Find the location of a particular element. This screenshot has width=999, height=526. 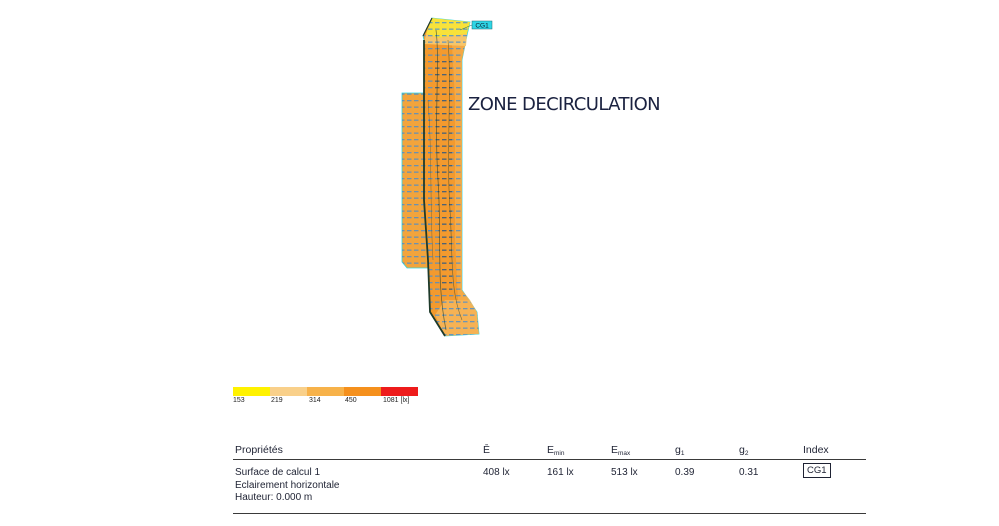

value-e-avg: 408 lx is located at coordinates (496, 472).